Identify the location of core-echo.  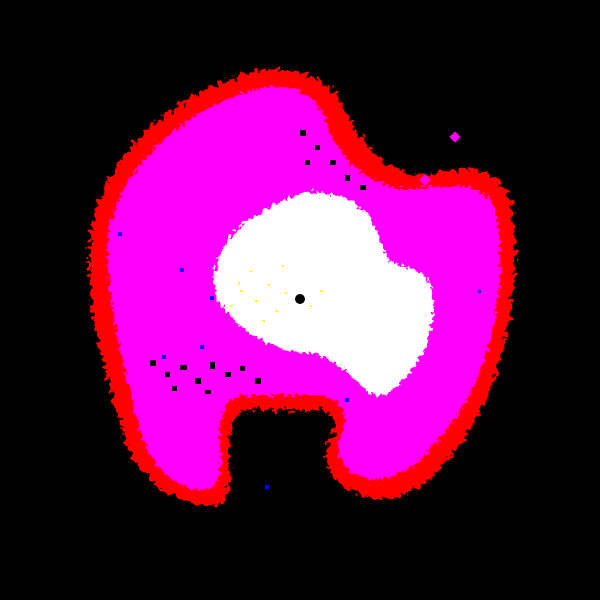
(324, 294).